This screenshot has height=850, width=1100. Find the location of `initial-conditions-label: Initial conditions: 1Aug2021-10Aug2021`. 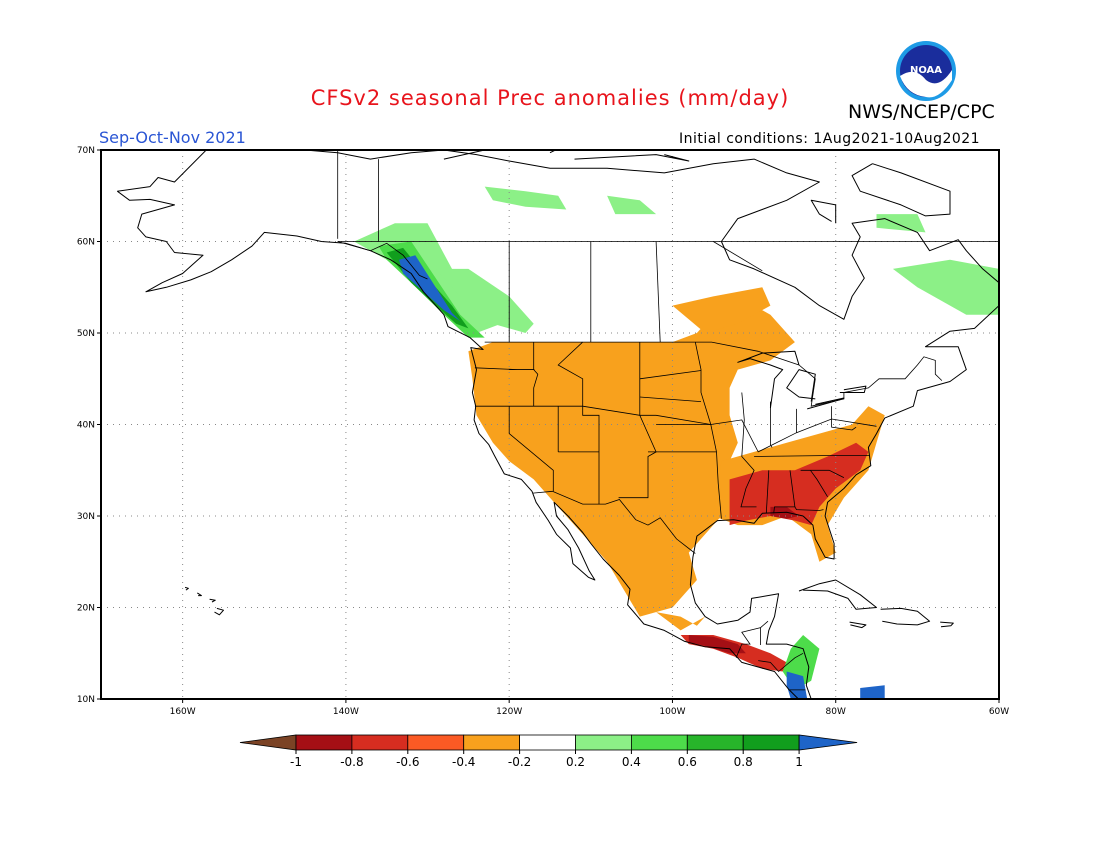

initial-conditions-label: Initial conditions: 1Aug2021-10Aug2021 is located at coordinates (830, 139).